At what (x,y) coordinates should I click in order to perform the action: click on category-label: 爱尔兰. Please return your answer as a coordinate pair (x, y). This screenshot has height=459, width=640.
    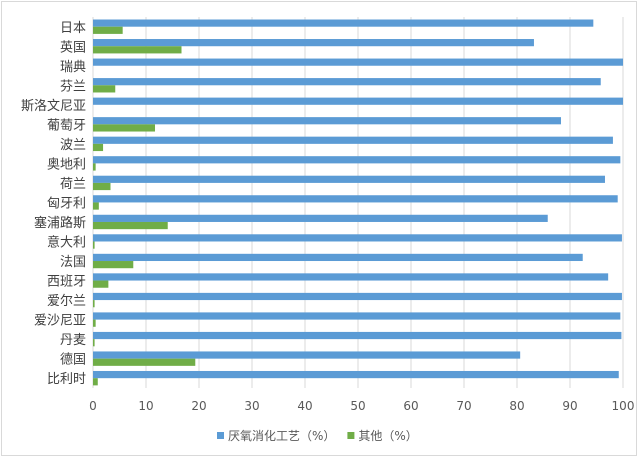
    Looking at the image, I should click on (66, 301).